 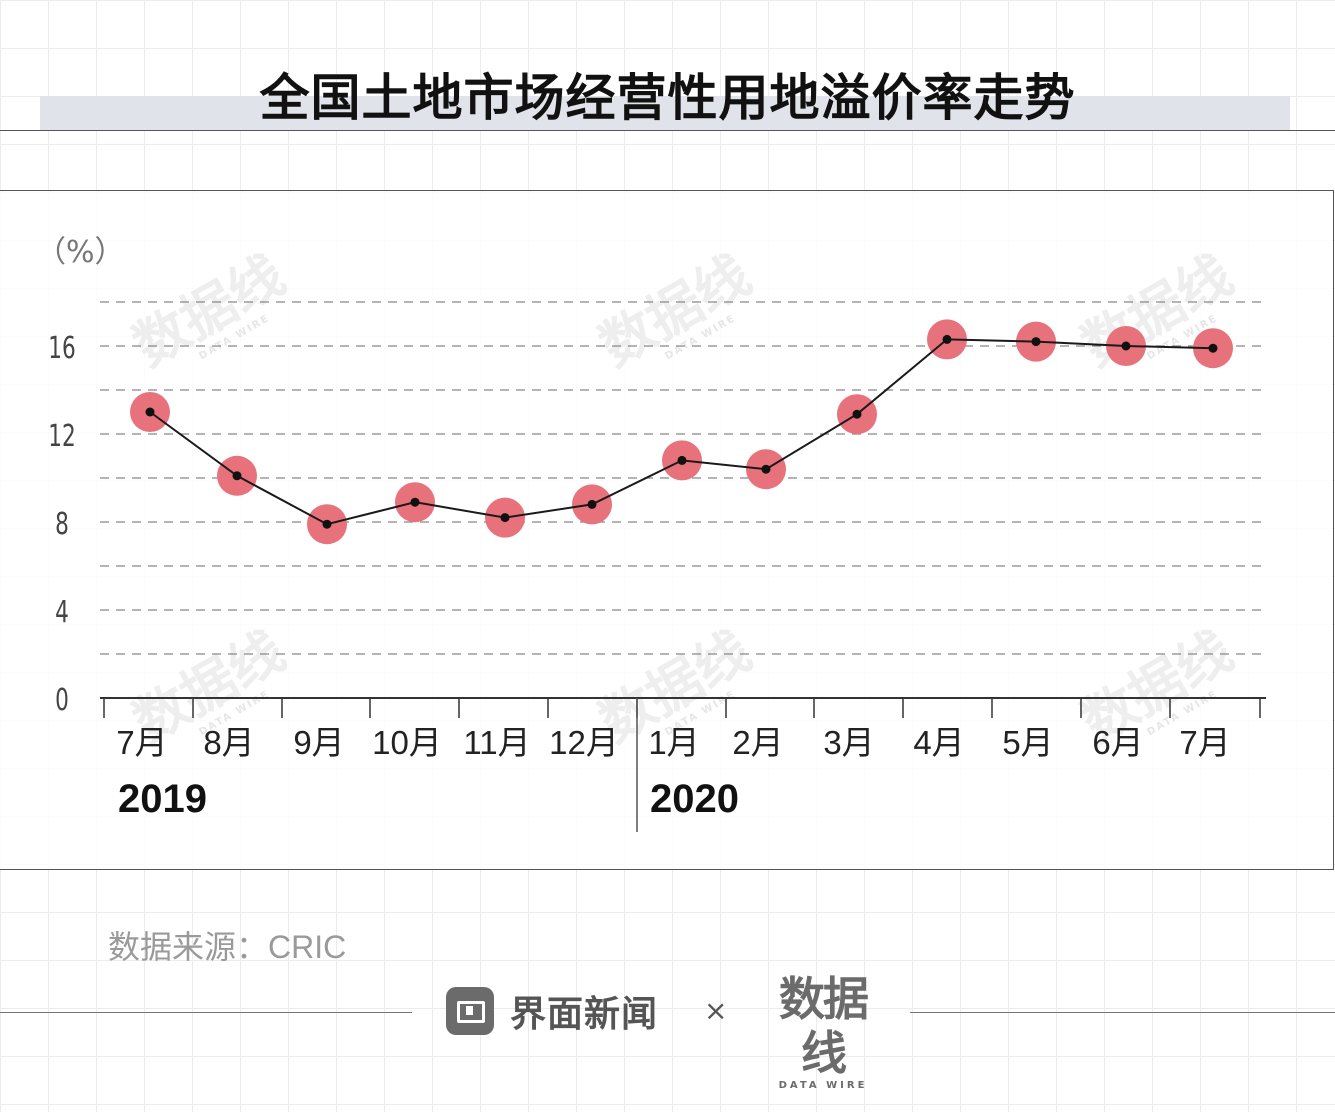 What do you see at coordinates (1122, 1012) in the screenshot?
I see `footer-rule-right` at bounding box center [1122, 1012].